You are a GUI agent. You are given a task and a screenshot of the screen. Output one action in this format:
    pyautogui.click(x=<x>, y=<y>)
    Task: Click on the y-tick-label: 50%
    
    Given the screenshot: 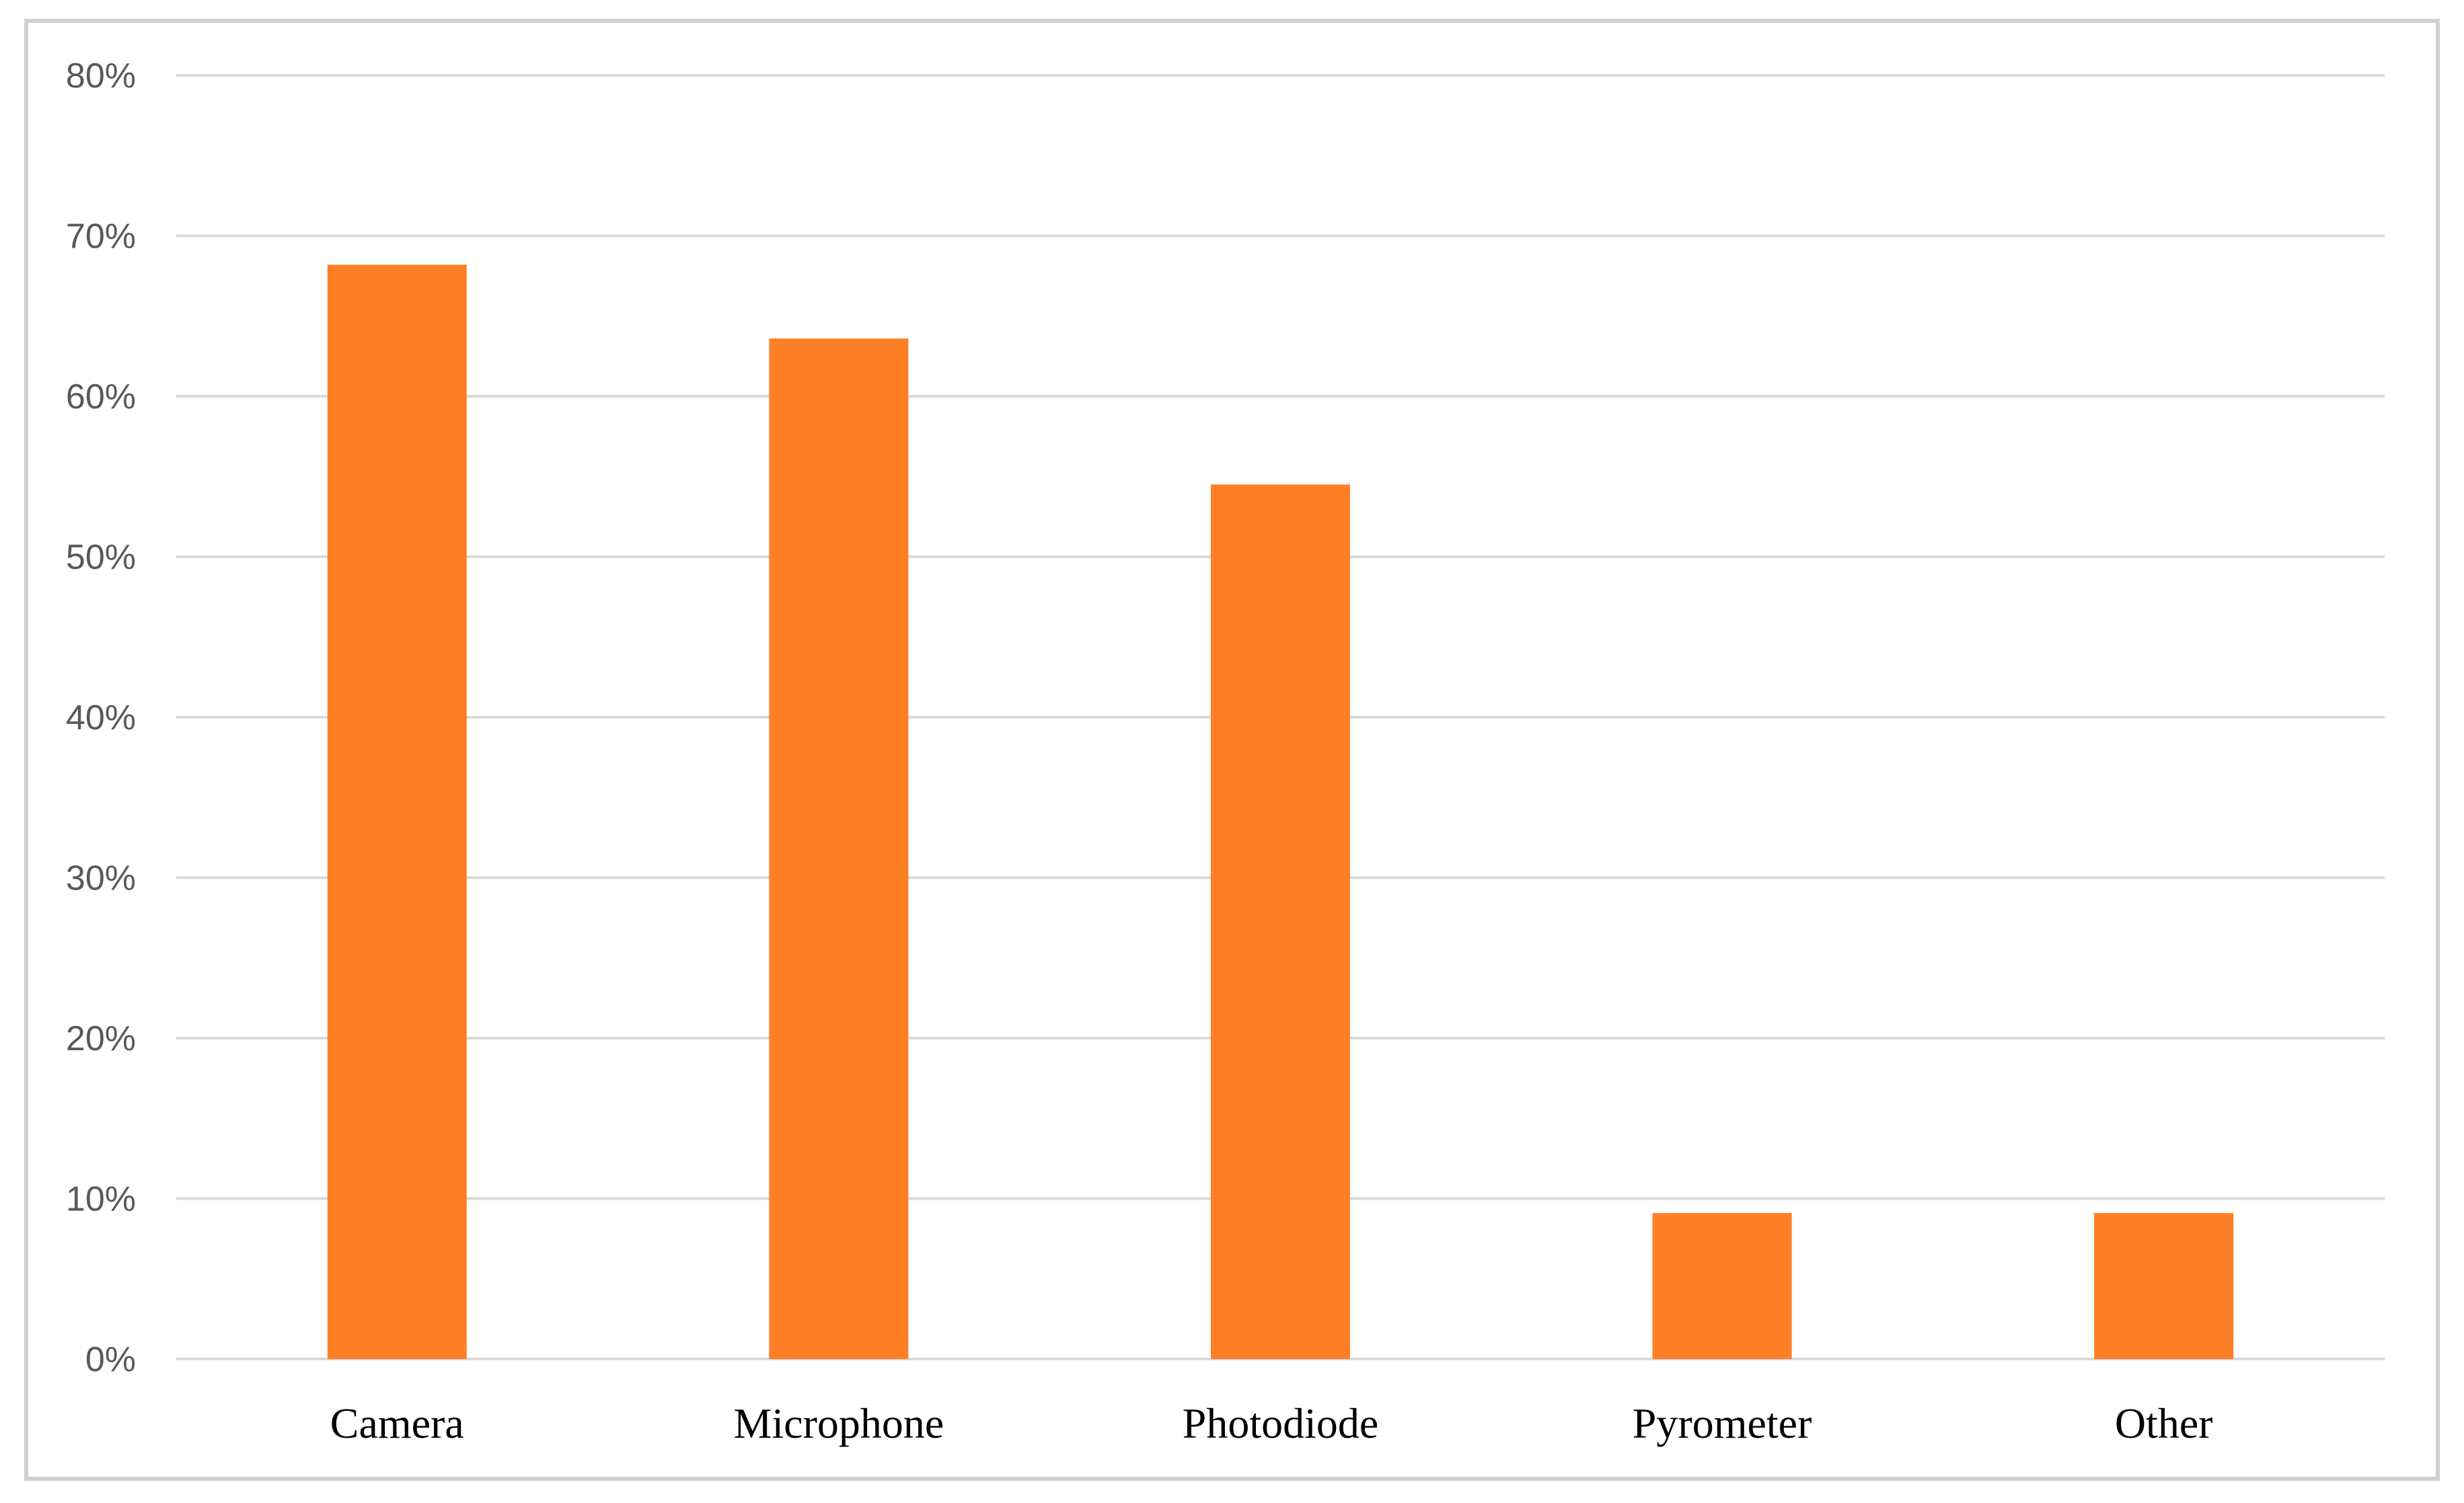 What is the action you would take?
    pyautogui.click(x=101, y=557)
    